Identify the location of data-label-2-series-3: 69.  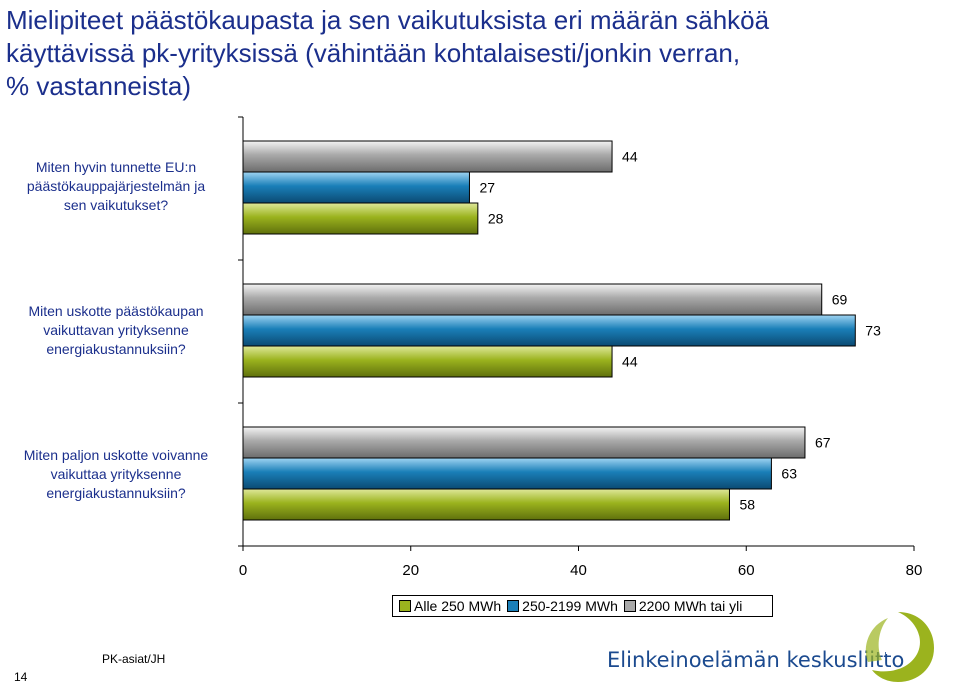
(840, 300).